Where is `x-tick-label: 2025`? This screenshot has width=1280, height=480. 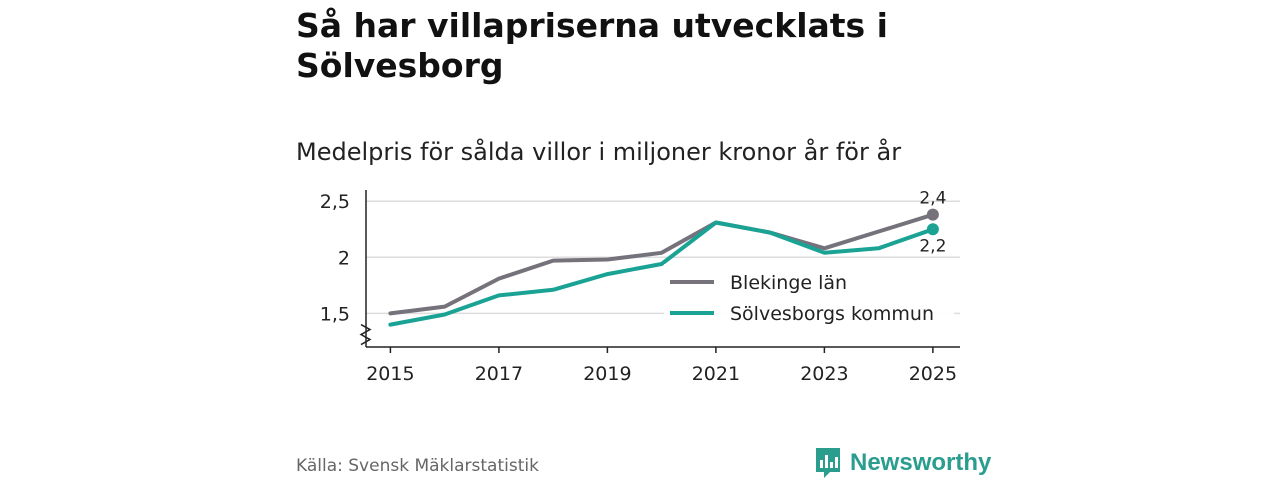
x-tick-label: 2025 is located at coordinates (933, 374).